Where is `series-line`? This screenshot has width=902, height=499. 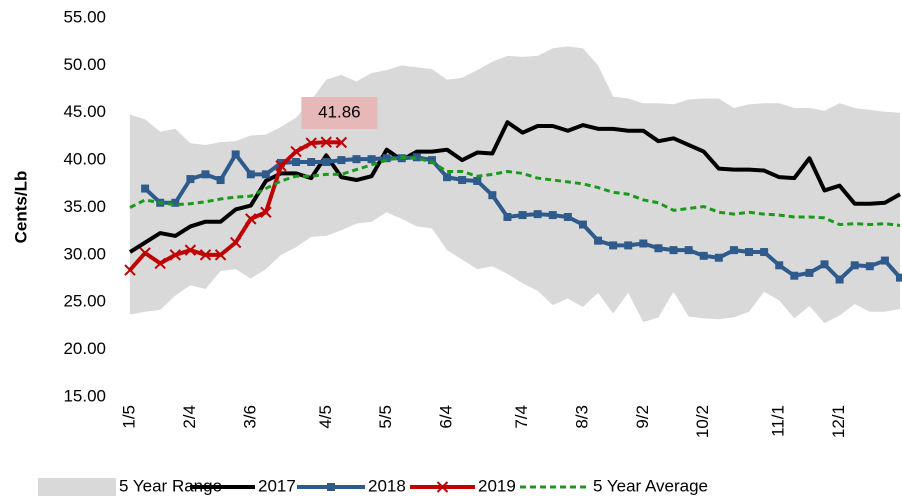
series-line is located at coordinates (515, 191).